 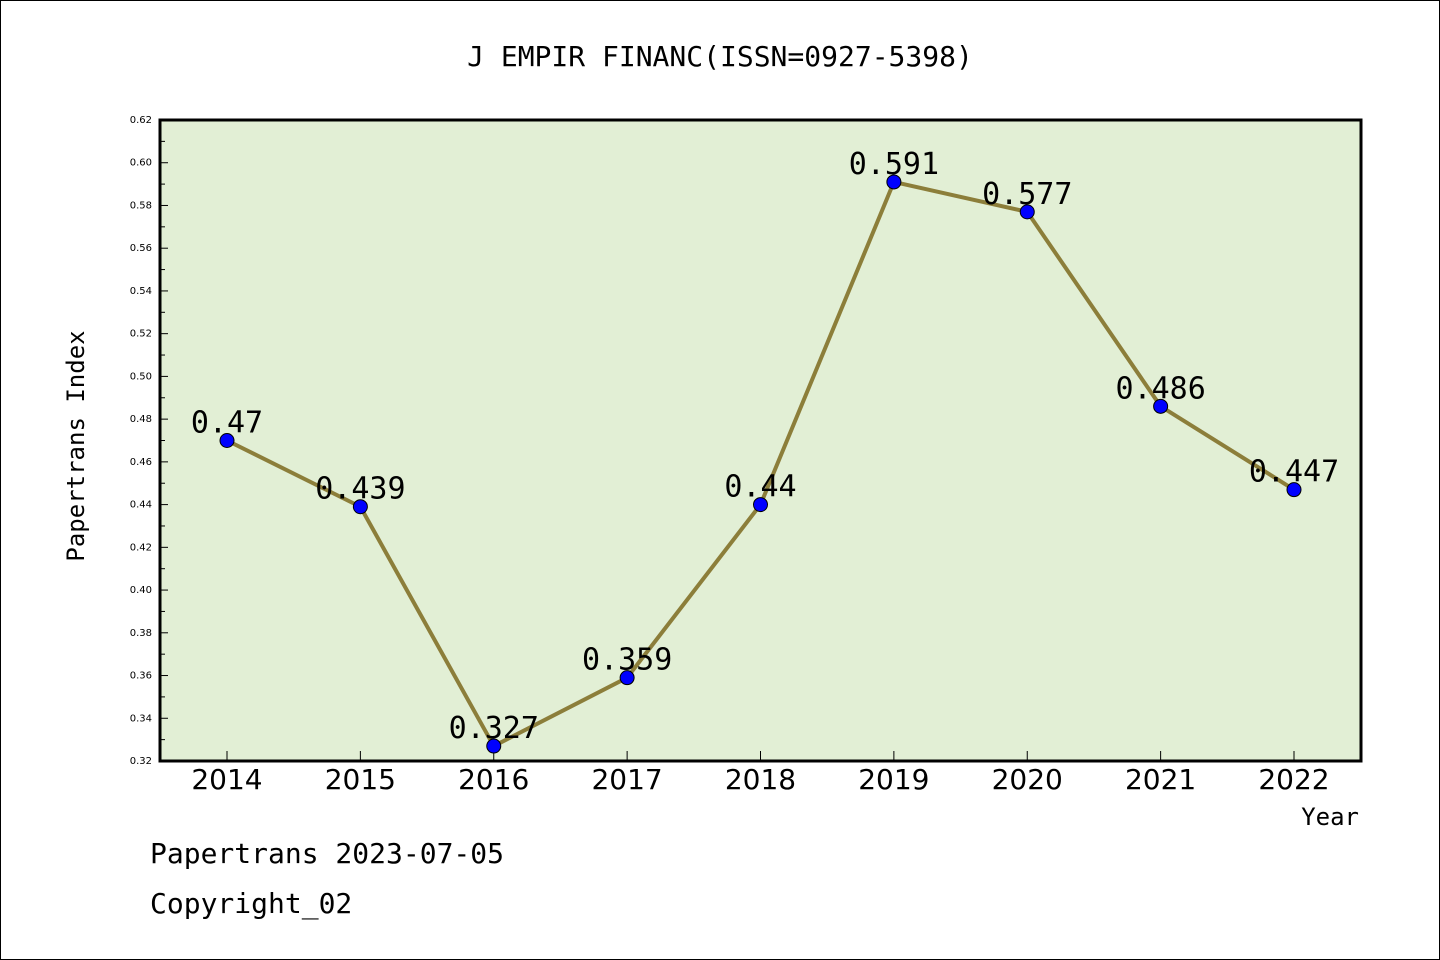 What do you see at coordinates (1160, 388) in the screenshot?
I see `data-label: 0.486` at bounding box center [1160, 388].